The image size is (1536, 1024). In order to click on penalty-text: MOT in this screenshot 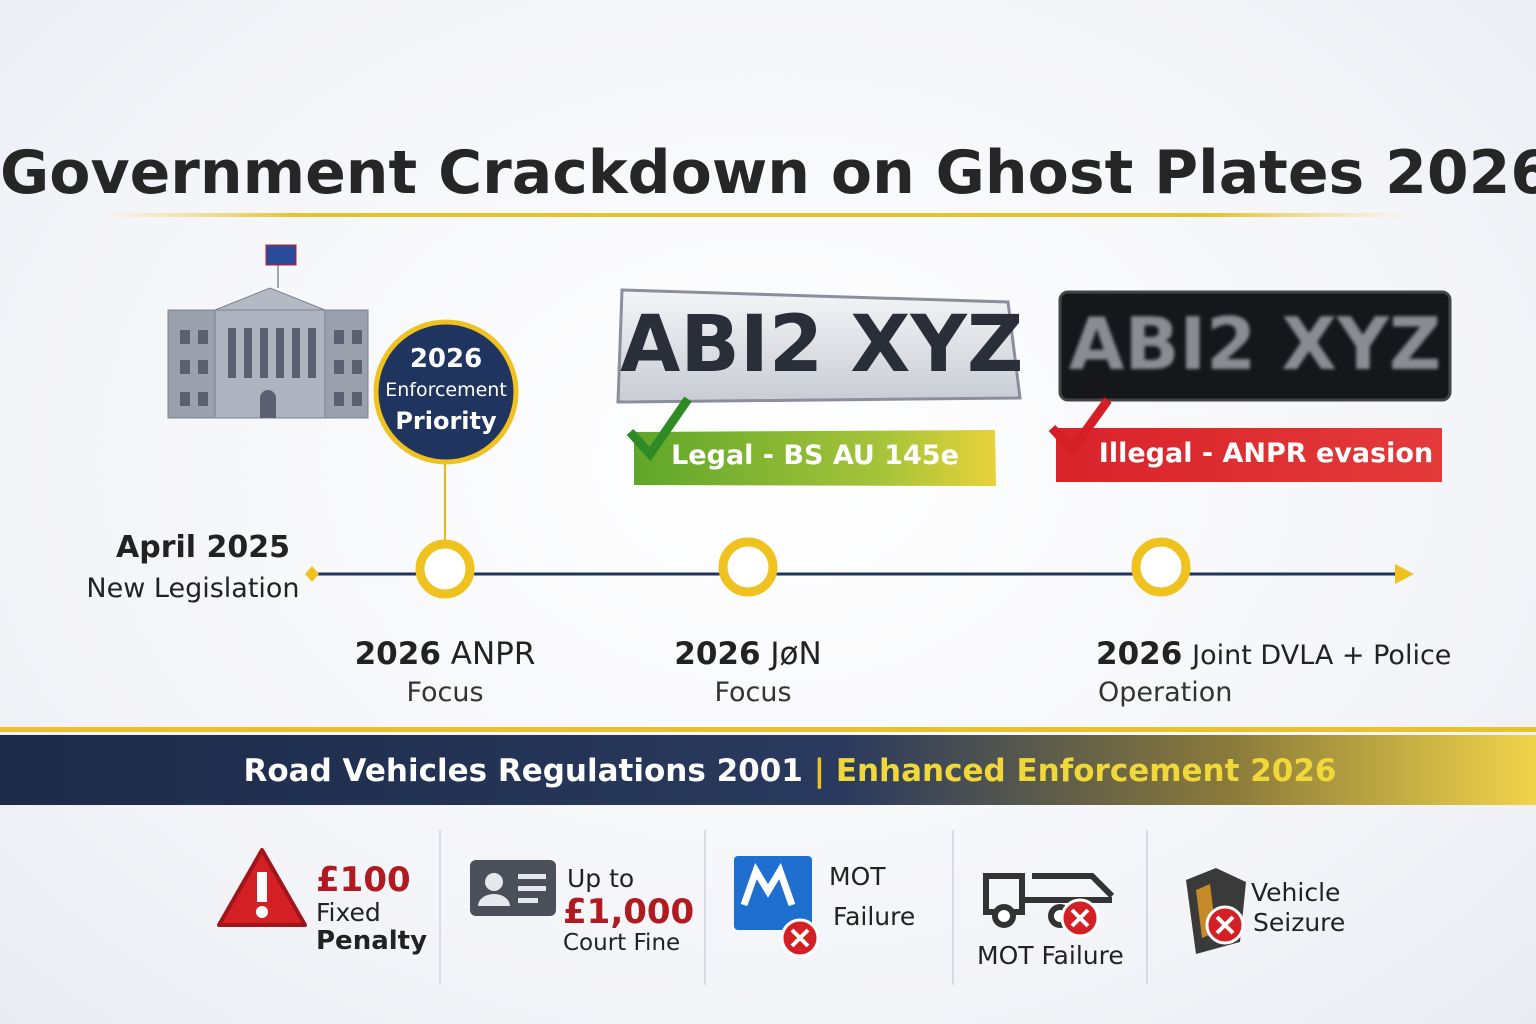, I will do `click(857, 876)`.